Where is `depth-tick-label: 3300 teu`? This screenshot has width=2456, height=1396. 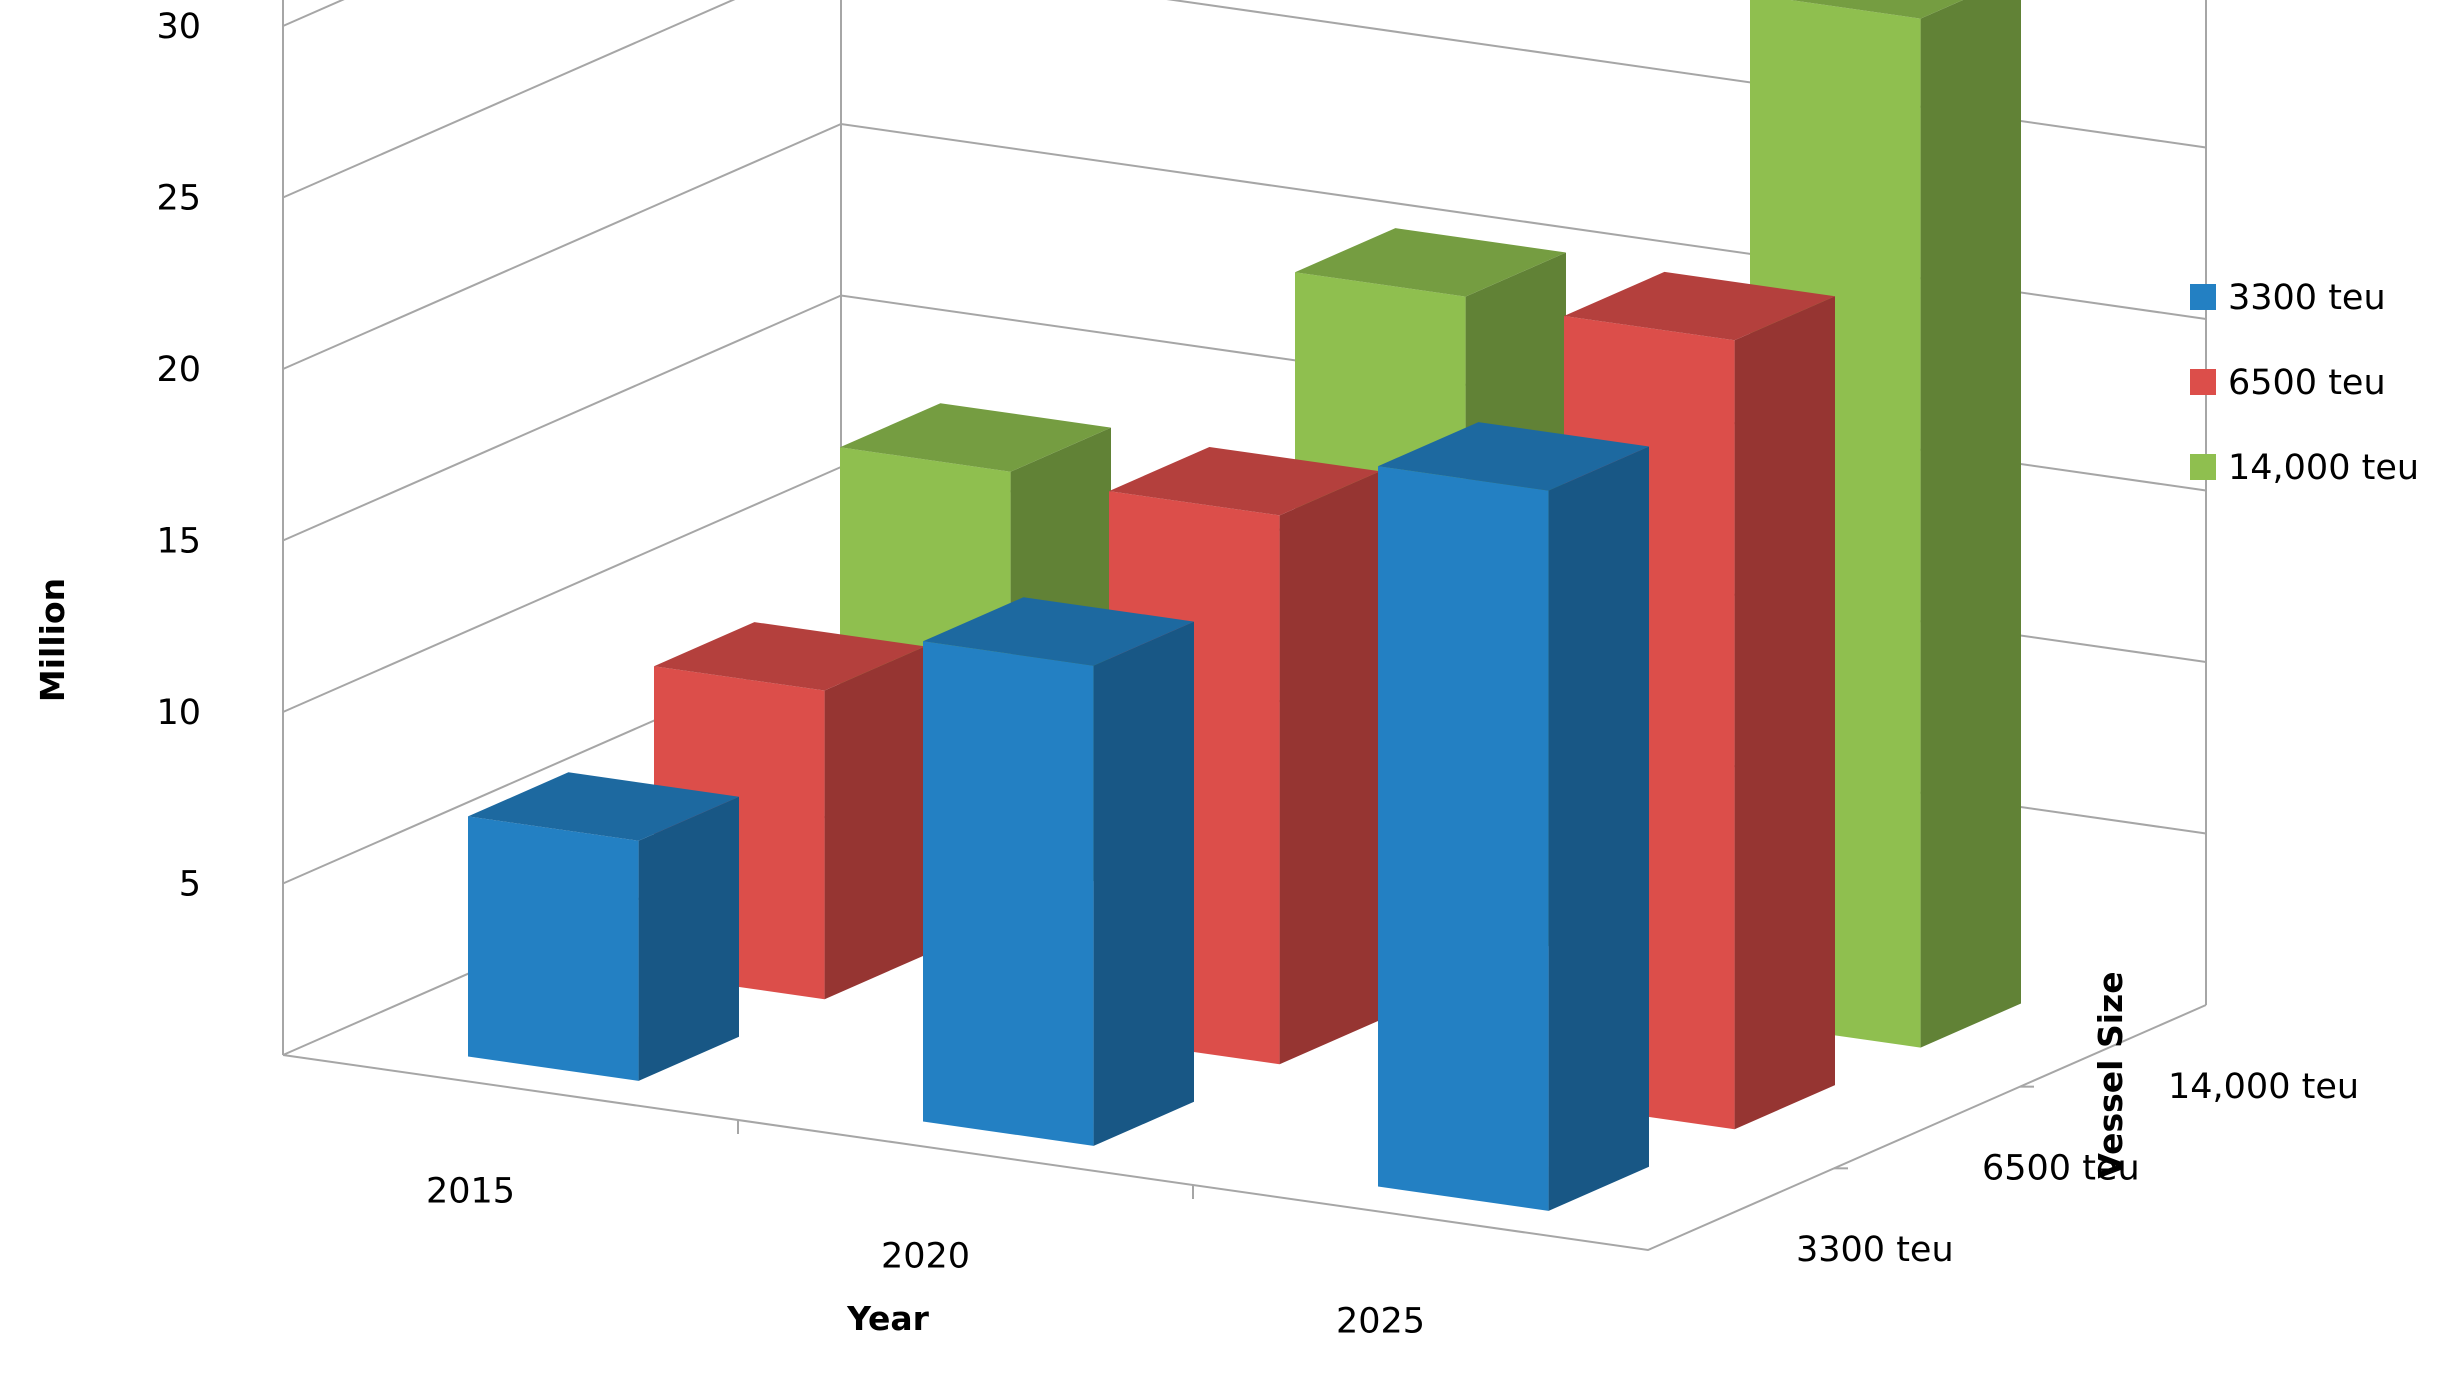 depth-tick-label: 3300 teu is located at coordinates (1875, 1250).